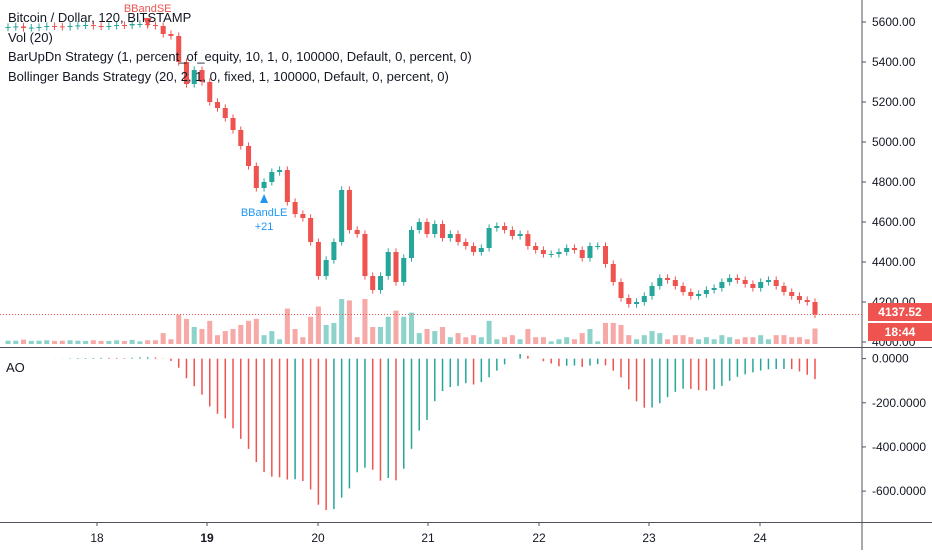 This screenshot has width=932, height=555. What do you see at coordinates (97, 538) in the screenshot?
I see `time-tick-label: 18` at bounding box center [97, 538].